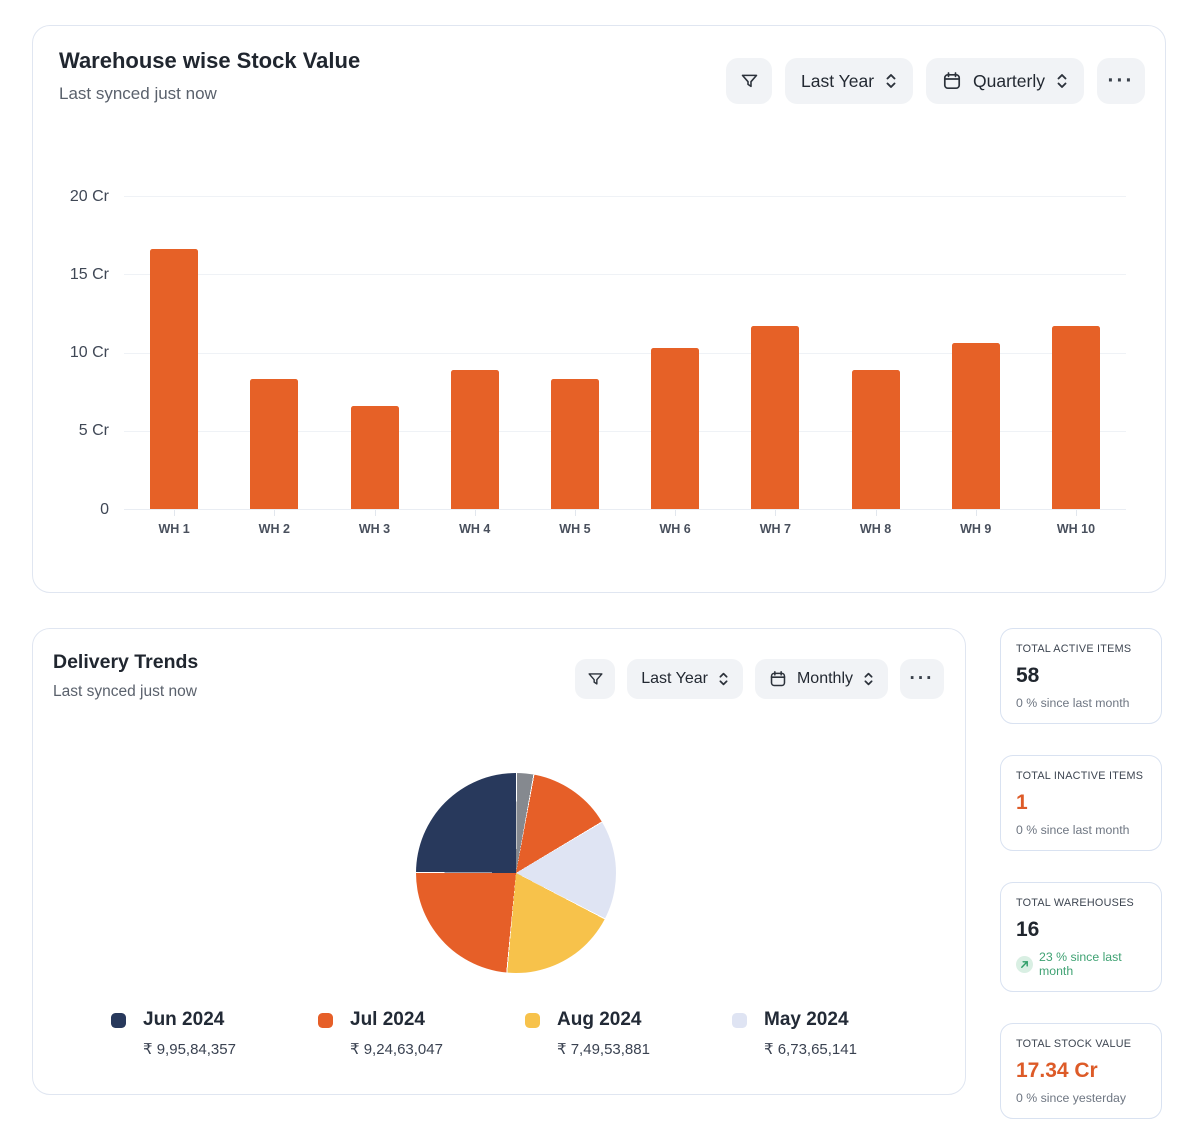 The image size is (1200, 1122). Describe the element at coordinates (1028, 675) in the screenshot. I see `stat-value: 58` at that location.